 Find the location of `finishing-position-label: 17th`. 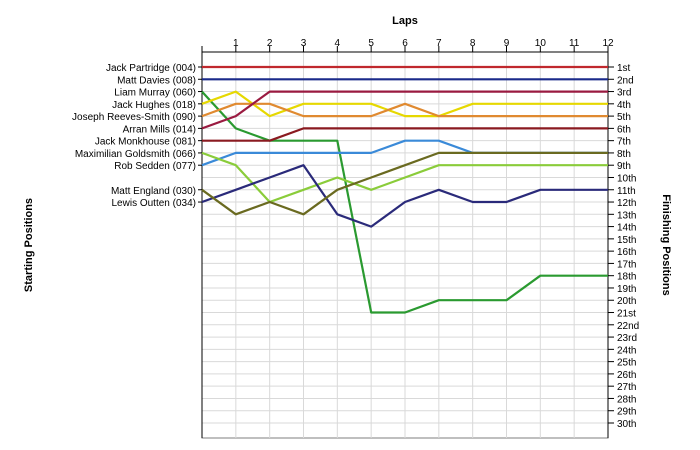

finishing-position-label: 17th is located at coordinates (626, 264).